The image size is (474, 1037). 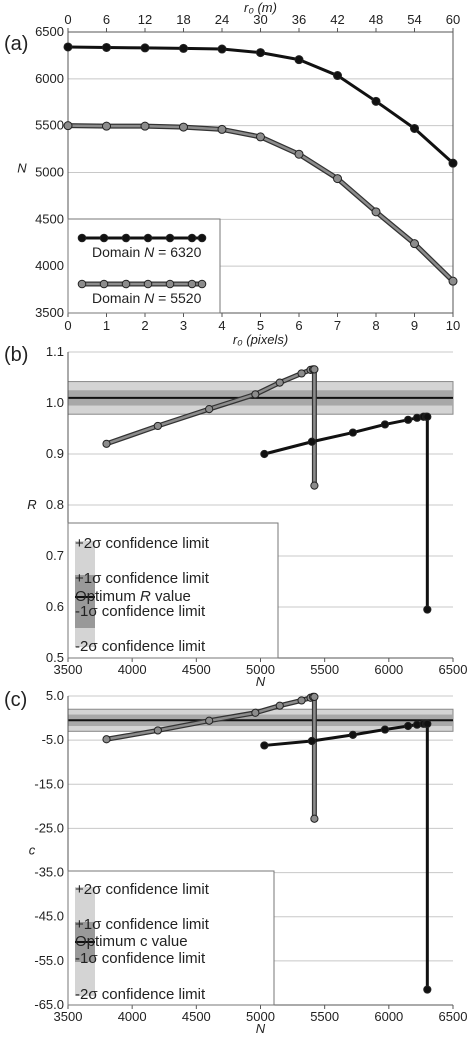 What do you see at coordinates (53, 739) in the screenshot?
I see `y-tick-label: -5.0` at bounding box center [53, 739].